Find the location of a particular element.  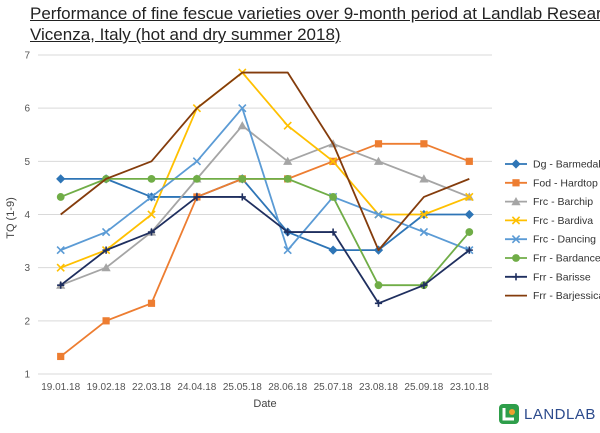

x-tick-label: 25.05.18 is located at coordinates (242, 387).